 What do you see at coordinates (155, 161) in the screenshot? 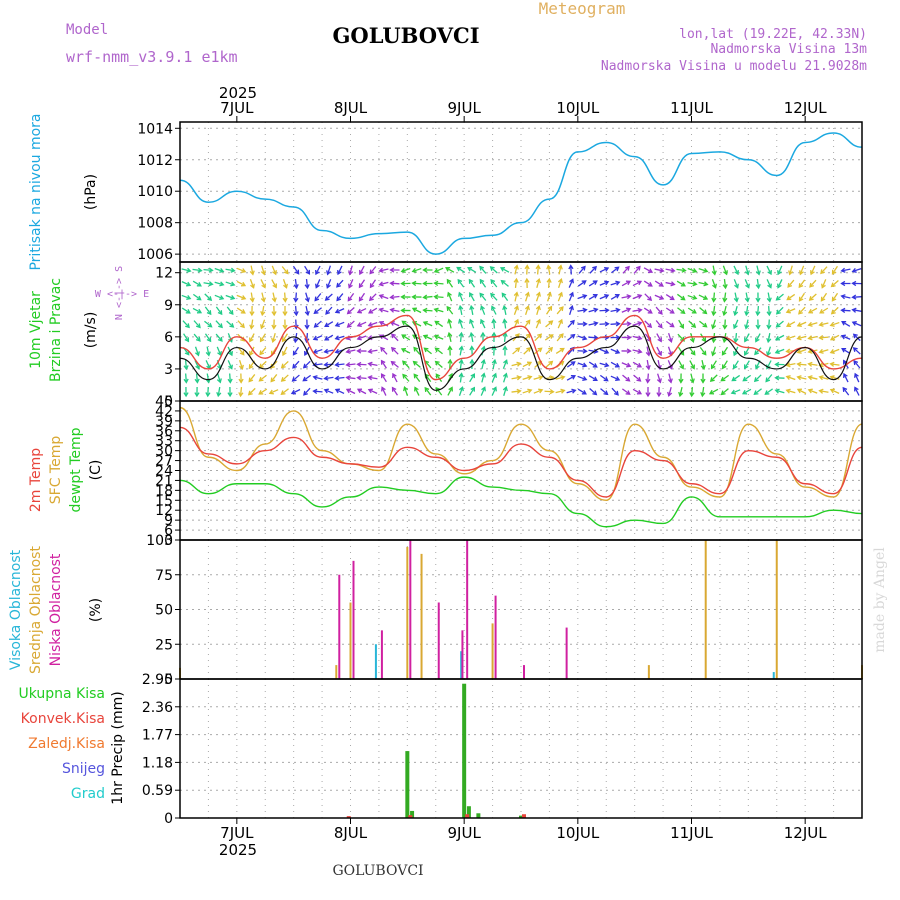
I see `y-tick-label: 1012` at bounding box center [155, 161].